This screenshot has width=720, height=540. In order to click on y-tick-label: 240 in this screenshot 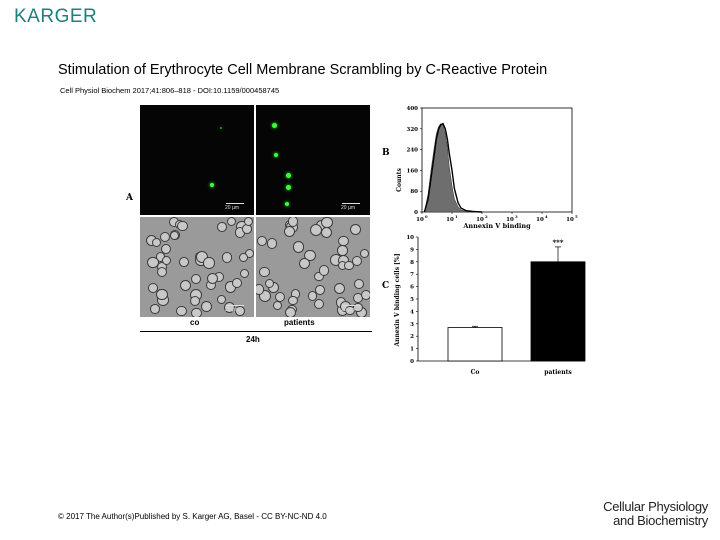, I will do `click(413, 151)`.